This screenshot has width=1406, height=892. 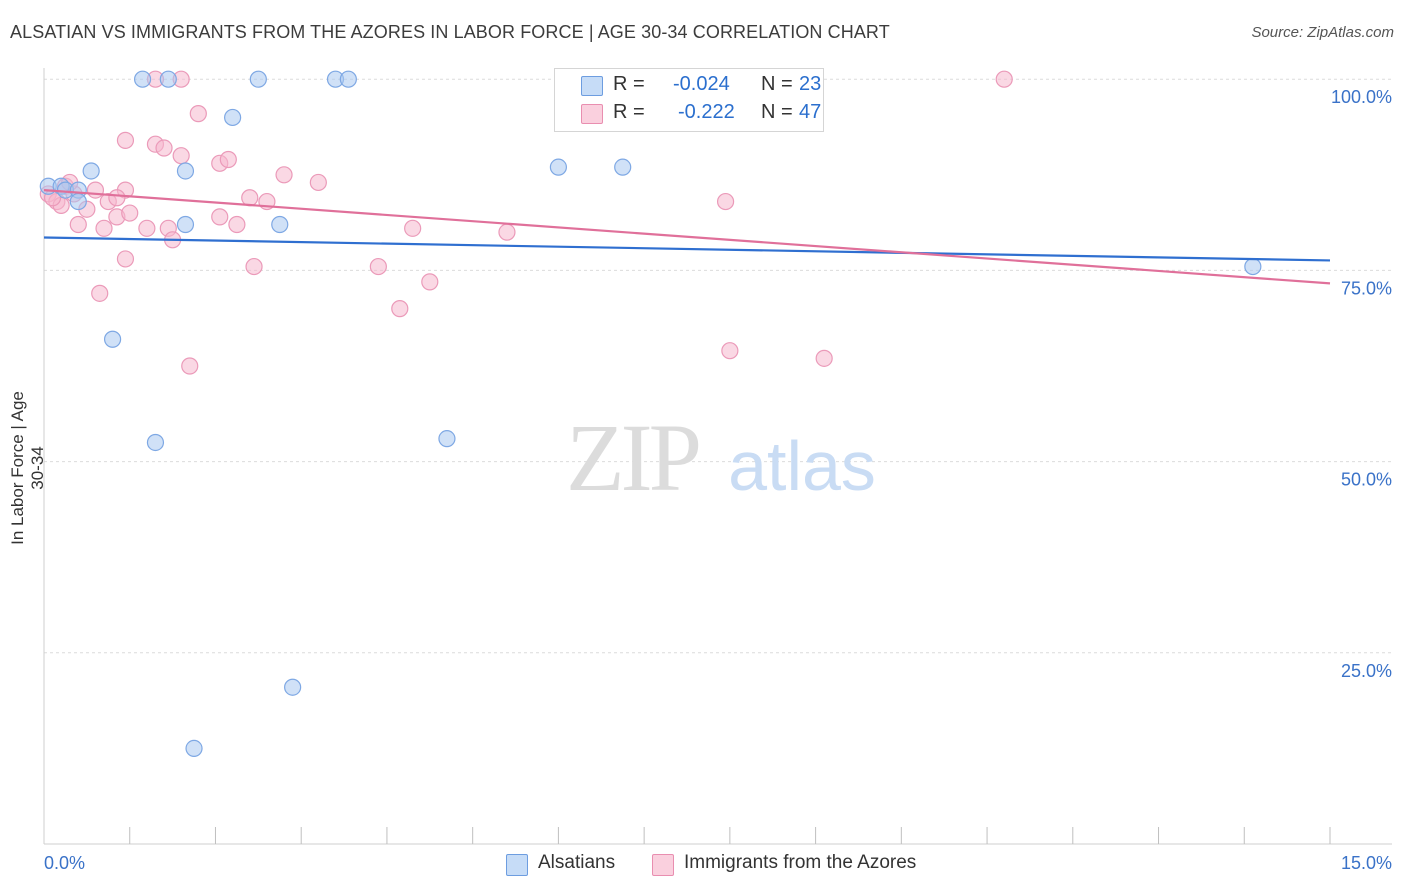 What do you see at coordinates (517, 865) in the screenshot?
I see `legend-alsatians-swatch` at bounding box center [517, 865].